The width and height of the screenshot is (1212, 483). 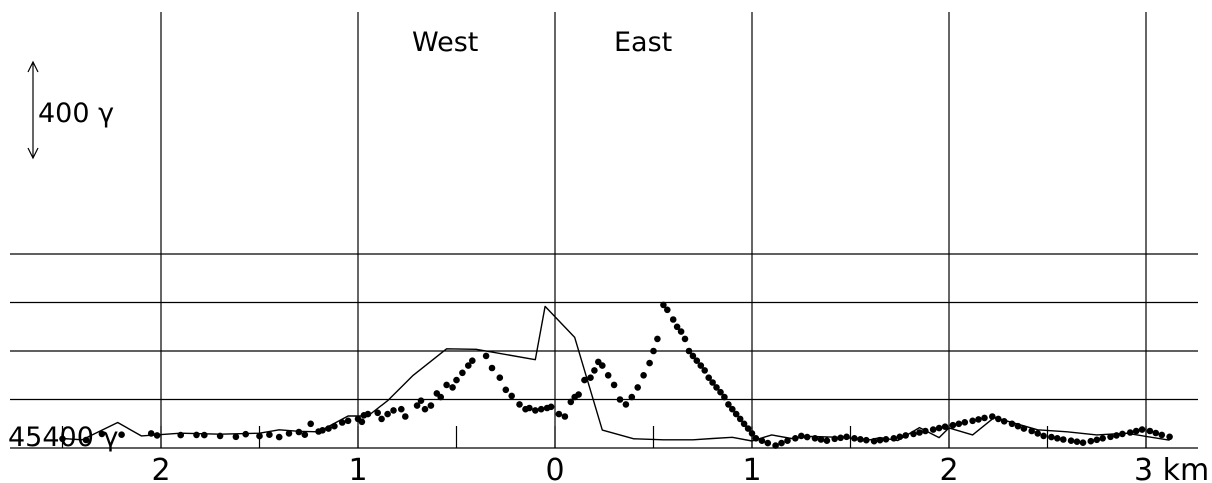 I want to click on direction-label-east: East, so click(x=643, y=42).